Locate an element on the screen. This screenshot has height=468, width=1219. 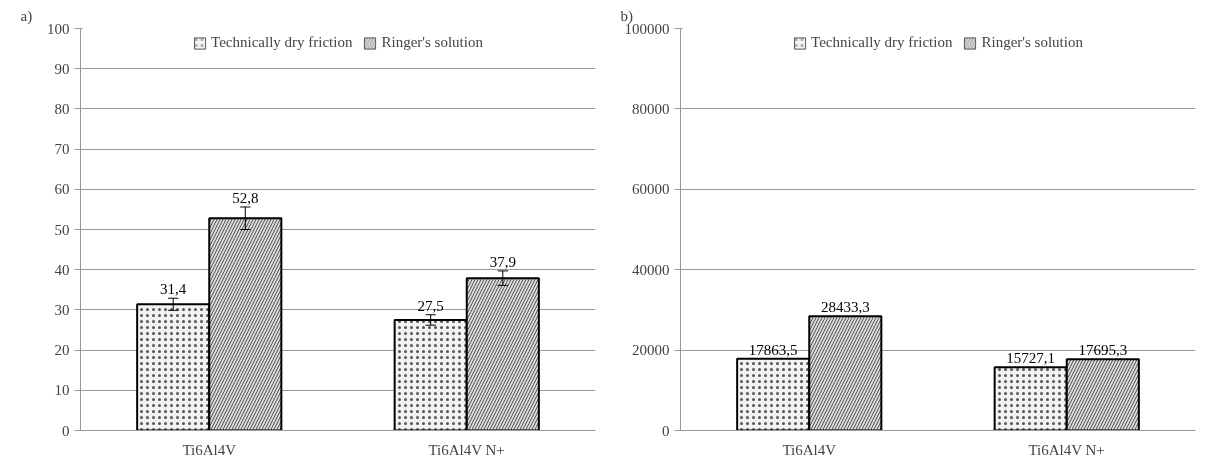
data-label: 17863,5 is located at coordinates (773, 349).